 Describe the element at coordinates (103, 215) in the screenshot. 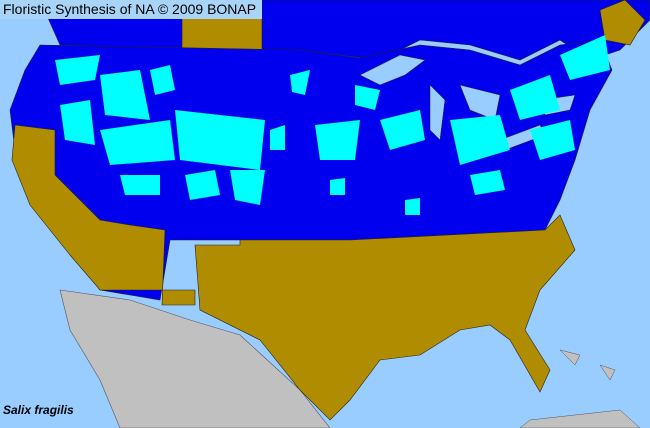

I see `west-absent-region` at that location.